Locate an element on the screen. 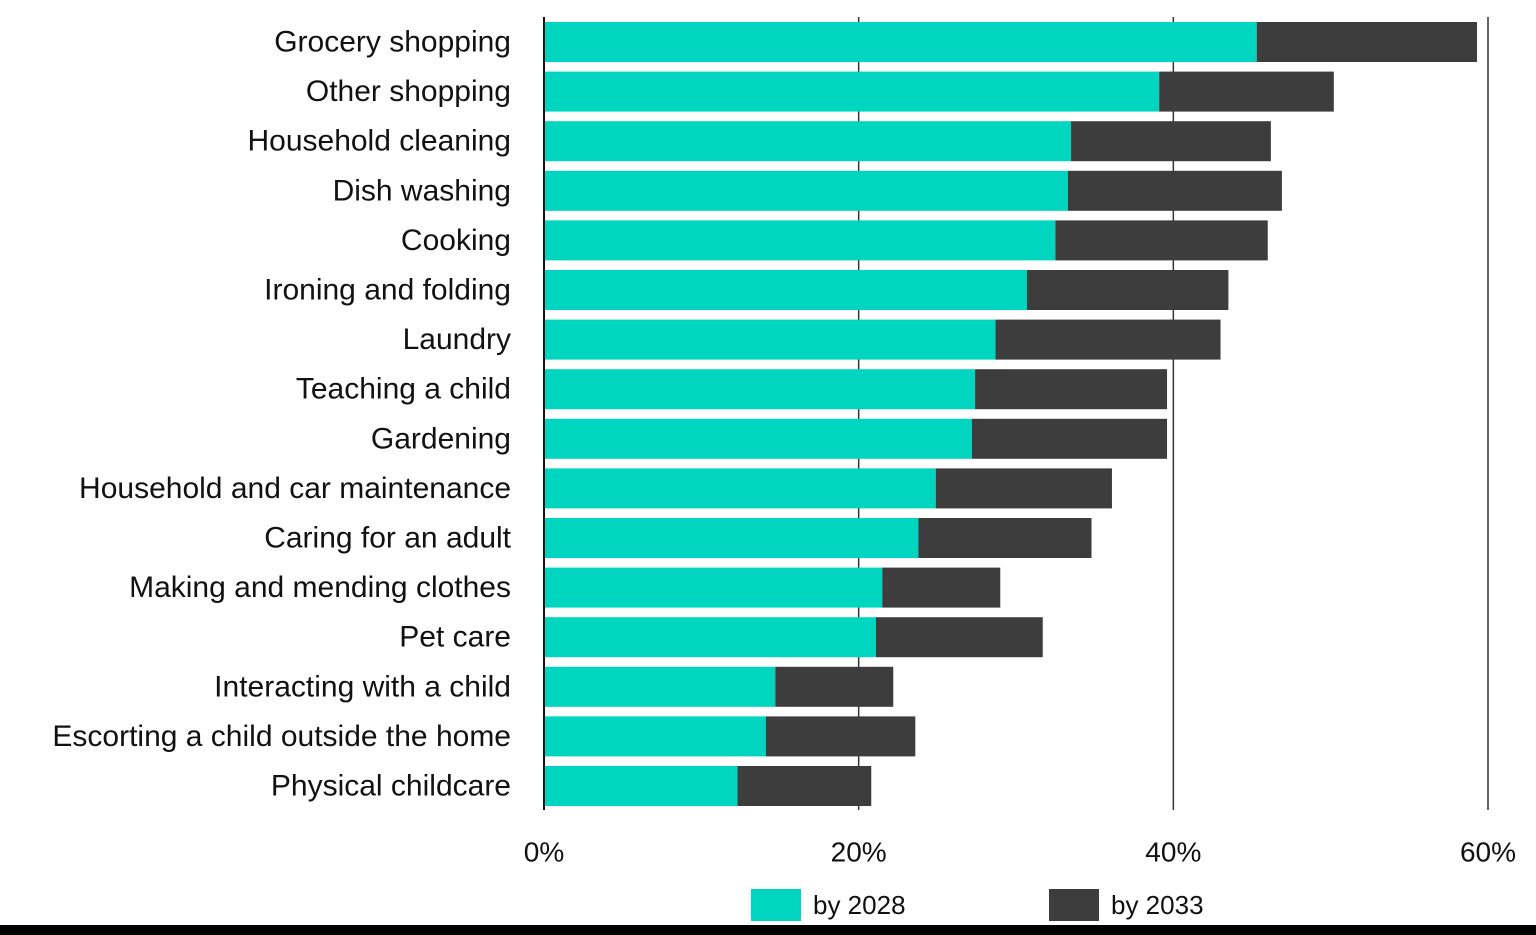 This screenshot has height=935, width=1536. category-label-4: Cooking is located at coordinates (456, 240).